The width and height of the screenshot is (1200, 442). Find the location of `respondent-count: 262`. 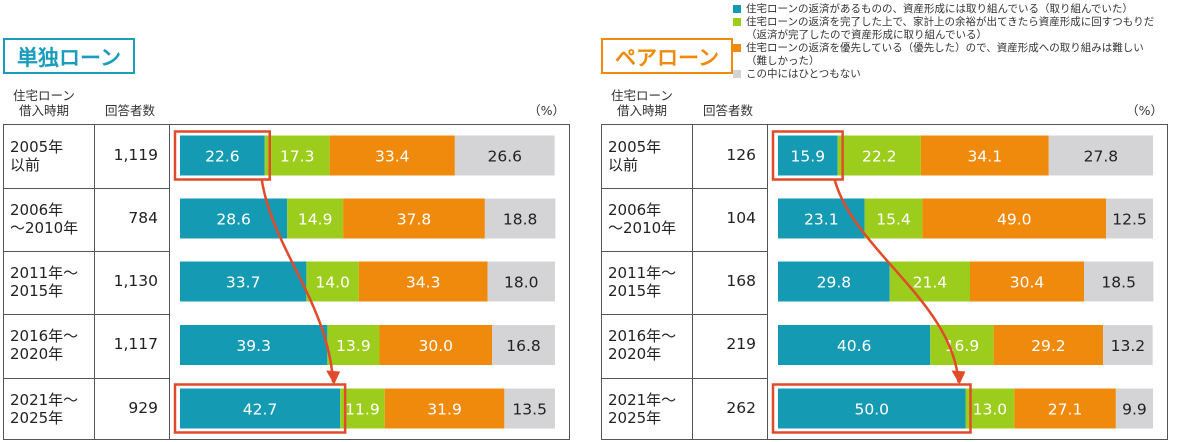

respondent-count: 262 is located at coordinates (741, 407).